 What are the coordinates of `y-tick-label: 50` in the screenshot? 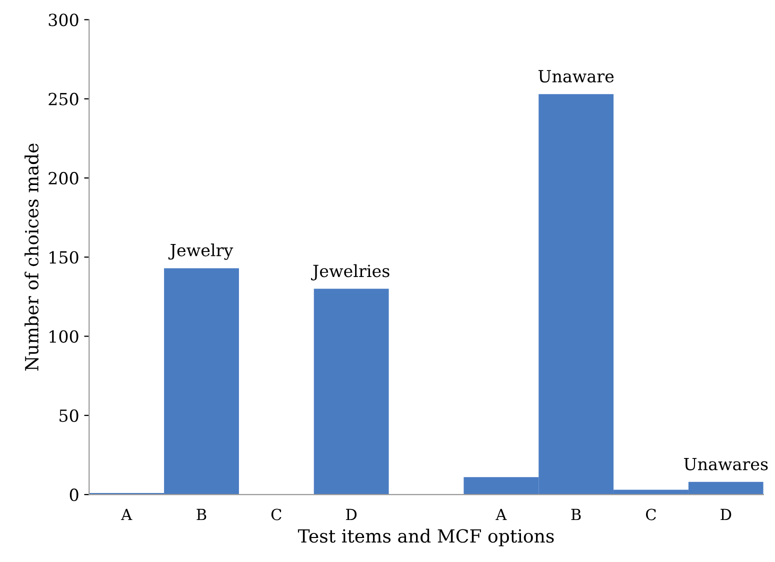 It's located at (69, 415).